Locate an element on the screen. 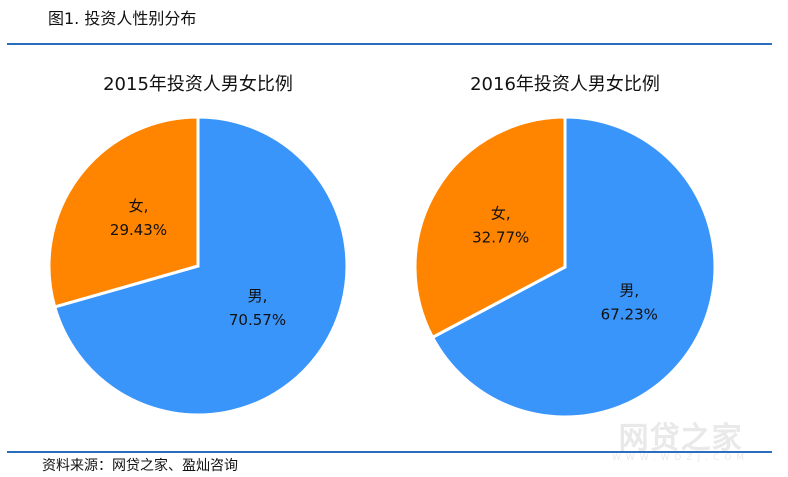 This screenshot has height=477, width=788. watermark-main: 网贷之家 is located at coordinates (680, 438).